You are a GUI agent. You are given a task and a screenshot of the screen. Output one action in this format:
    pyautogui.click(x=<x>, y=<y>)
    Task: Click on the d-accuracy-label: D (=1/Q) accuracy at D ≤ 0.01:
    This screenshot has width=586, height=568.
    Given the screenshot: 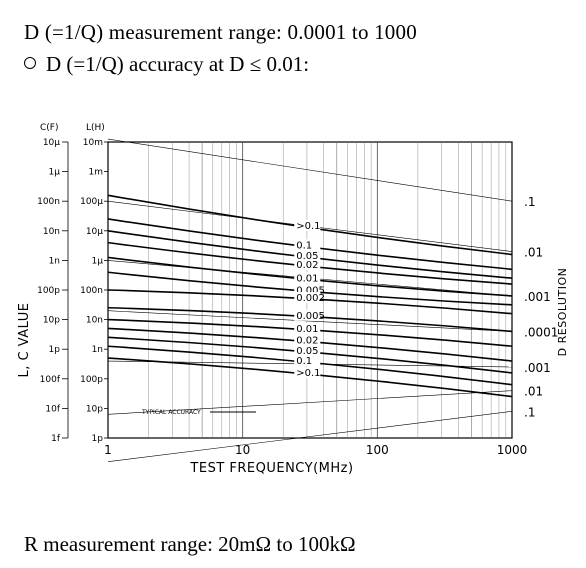 What is the action you would take?
    pyautogui.click(x=178, y=64)
    